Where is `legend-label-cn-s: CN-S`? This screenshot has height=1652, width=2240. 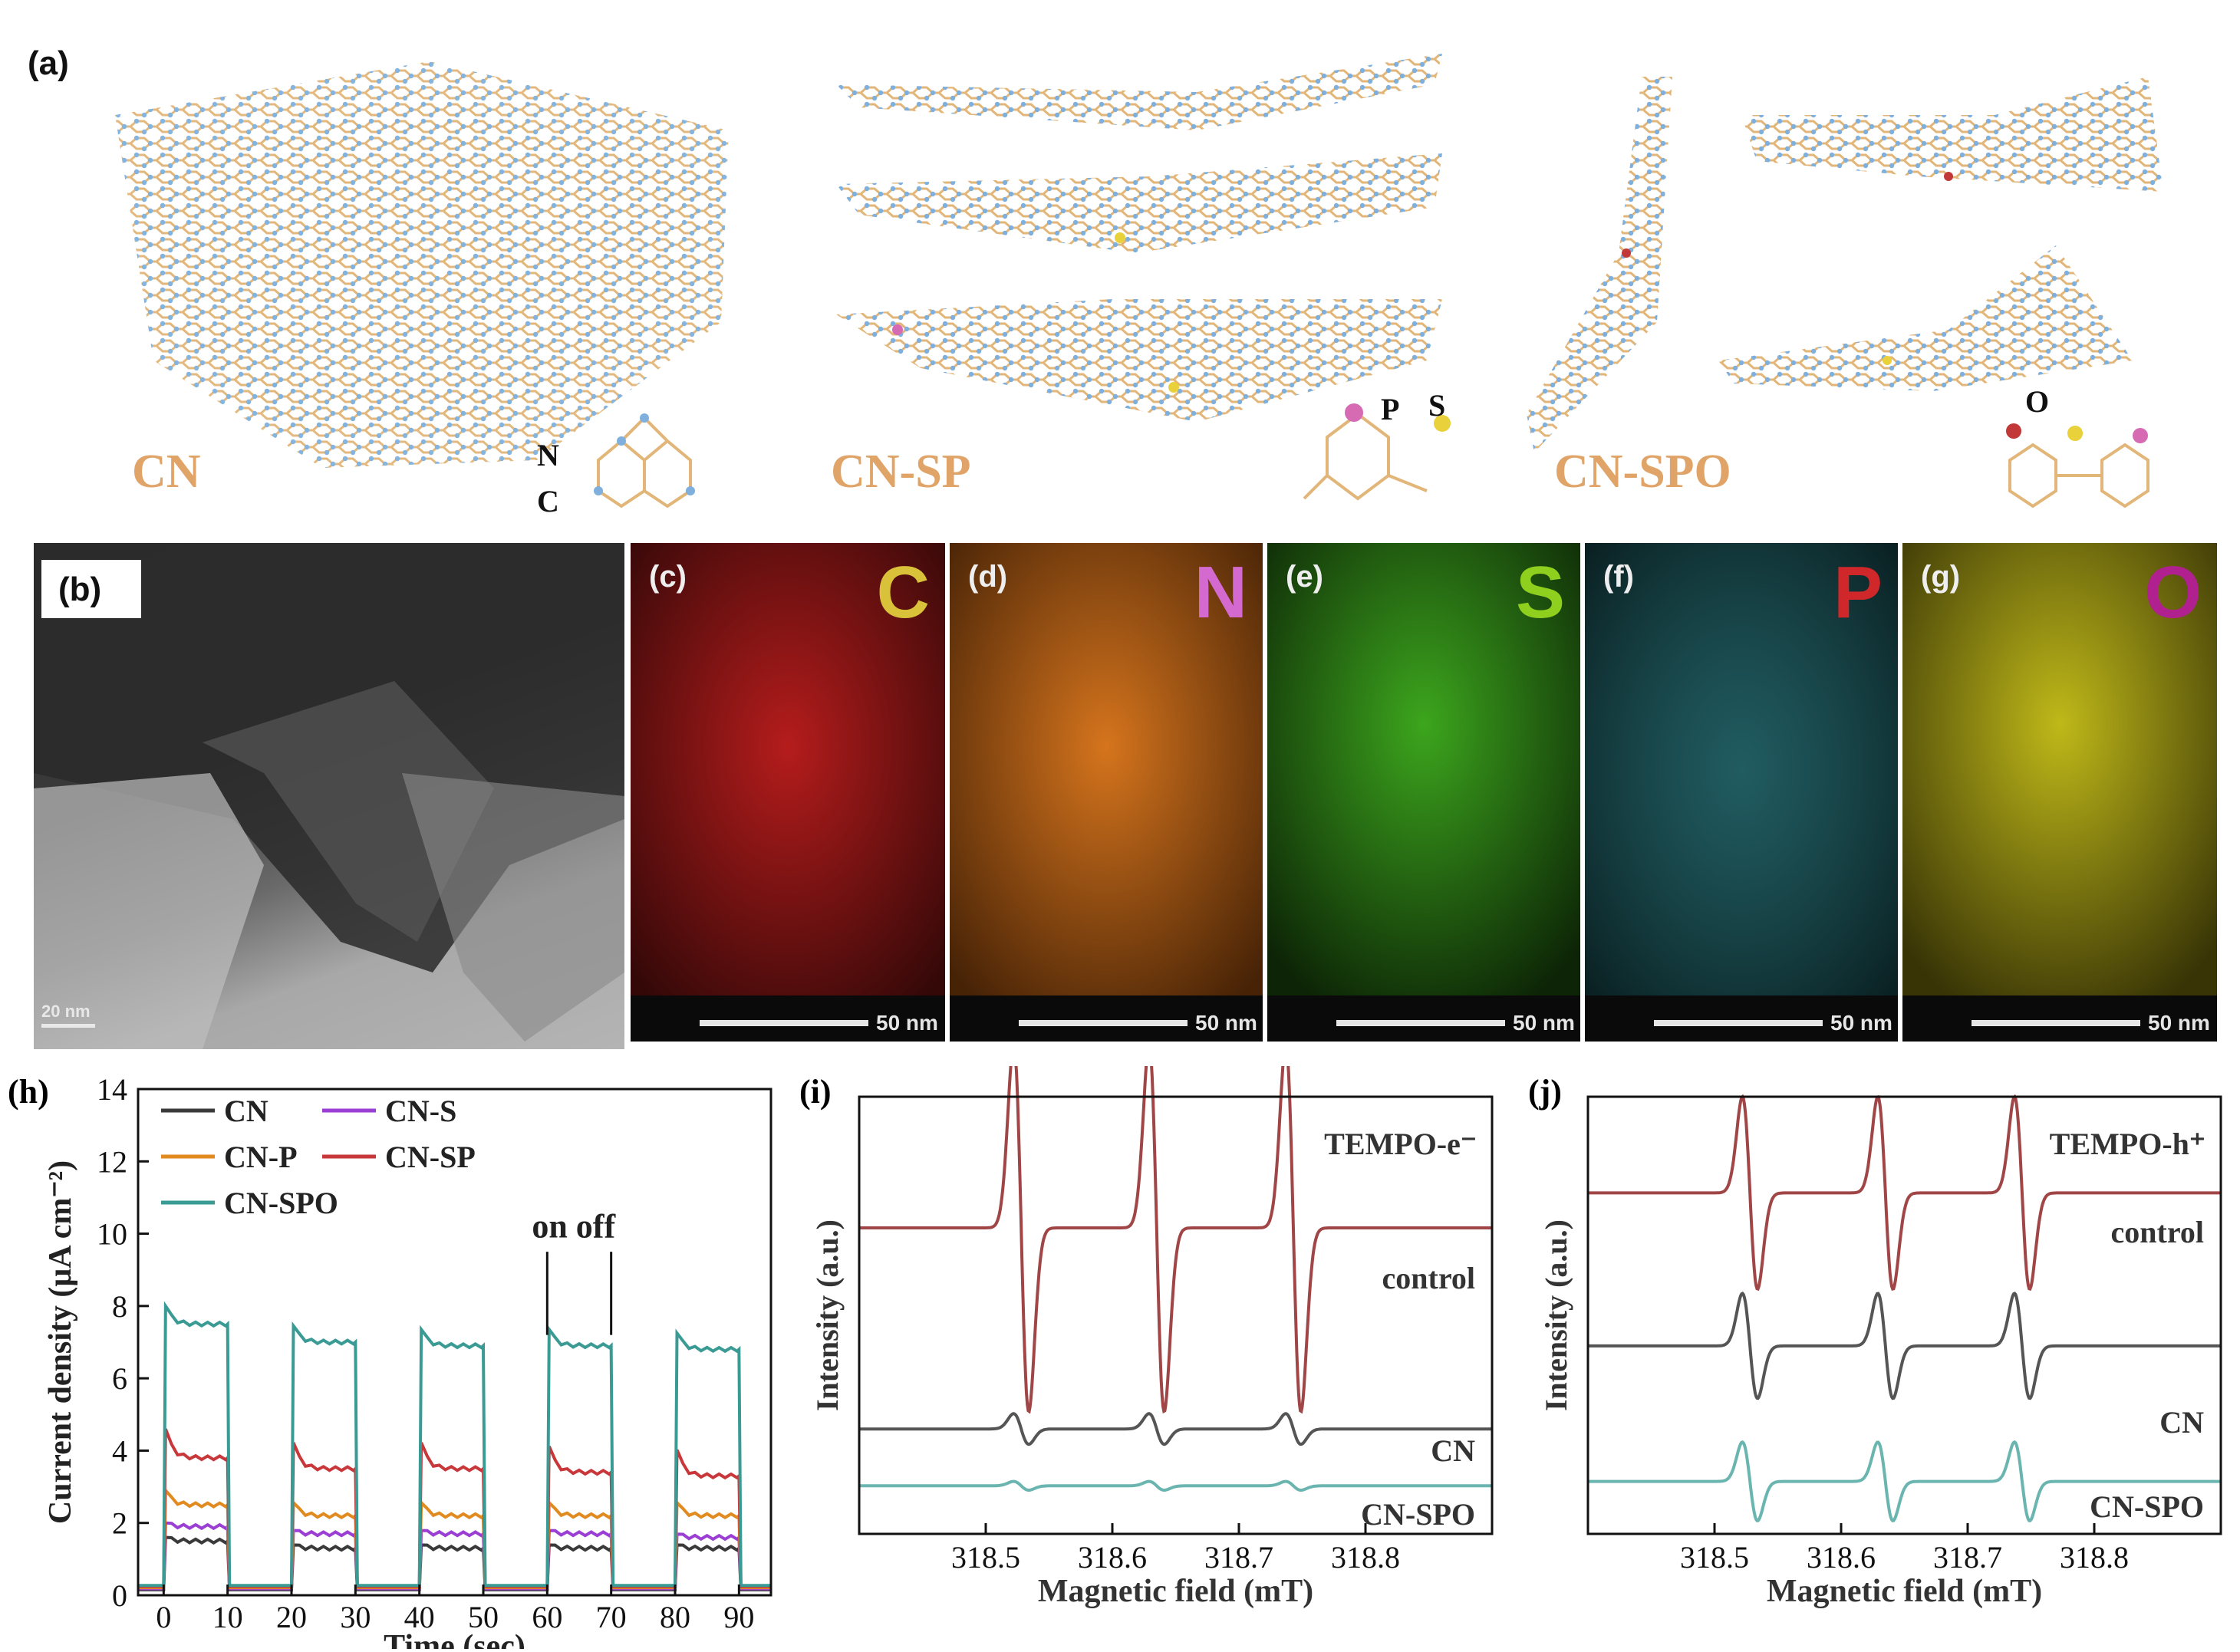 legend-label-cn-s: CN-S is located at coordinates (420, 1111).